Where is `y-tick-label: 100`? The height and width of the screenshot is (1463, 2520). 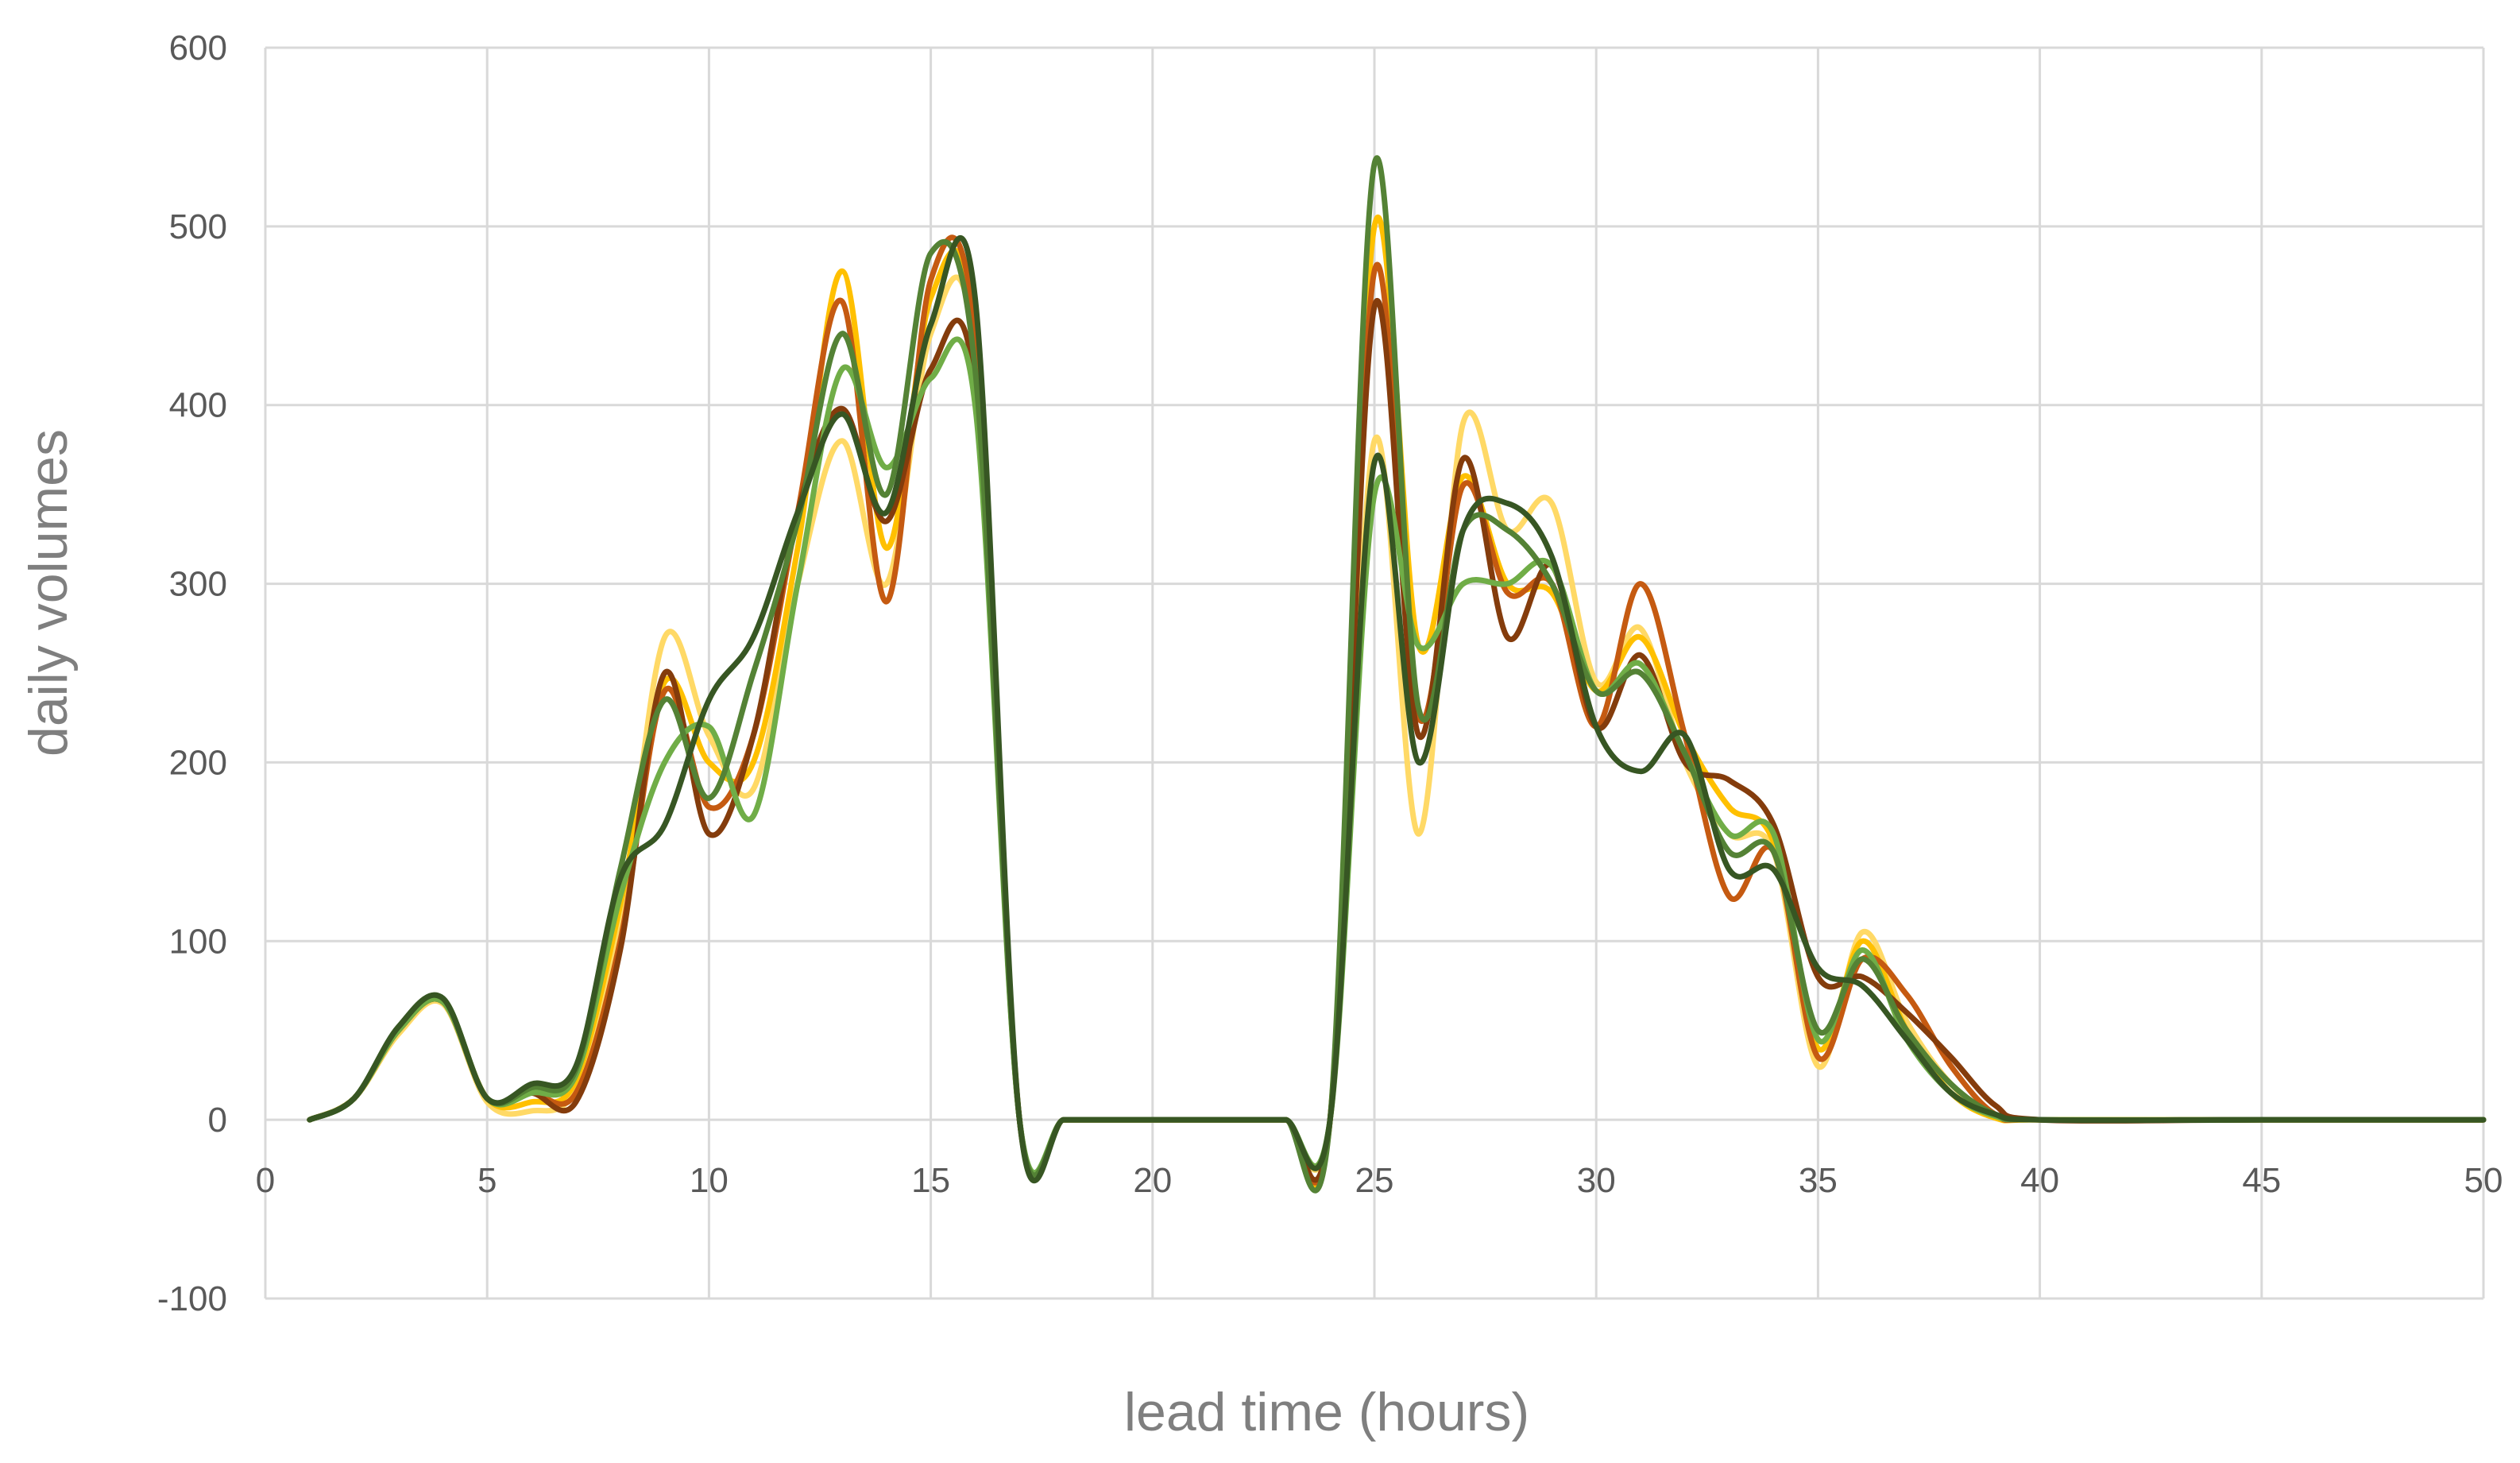 y-tick-label: 100 is located at coordinates (198, 942).